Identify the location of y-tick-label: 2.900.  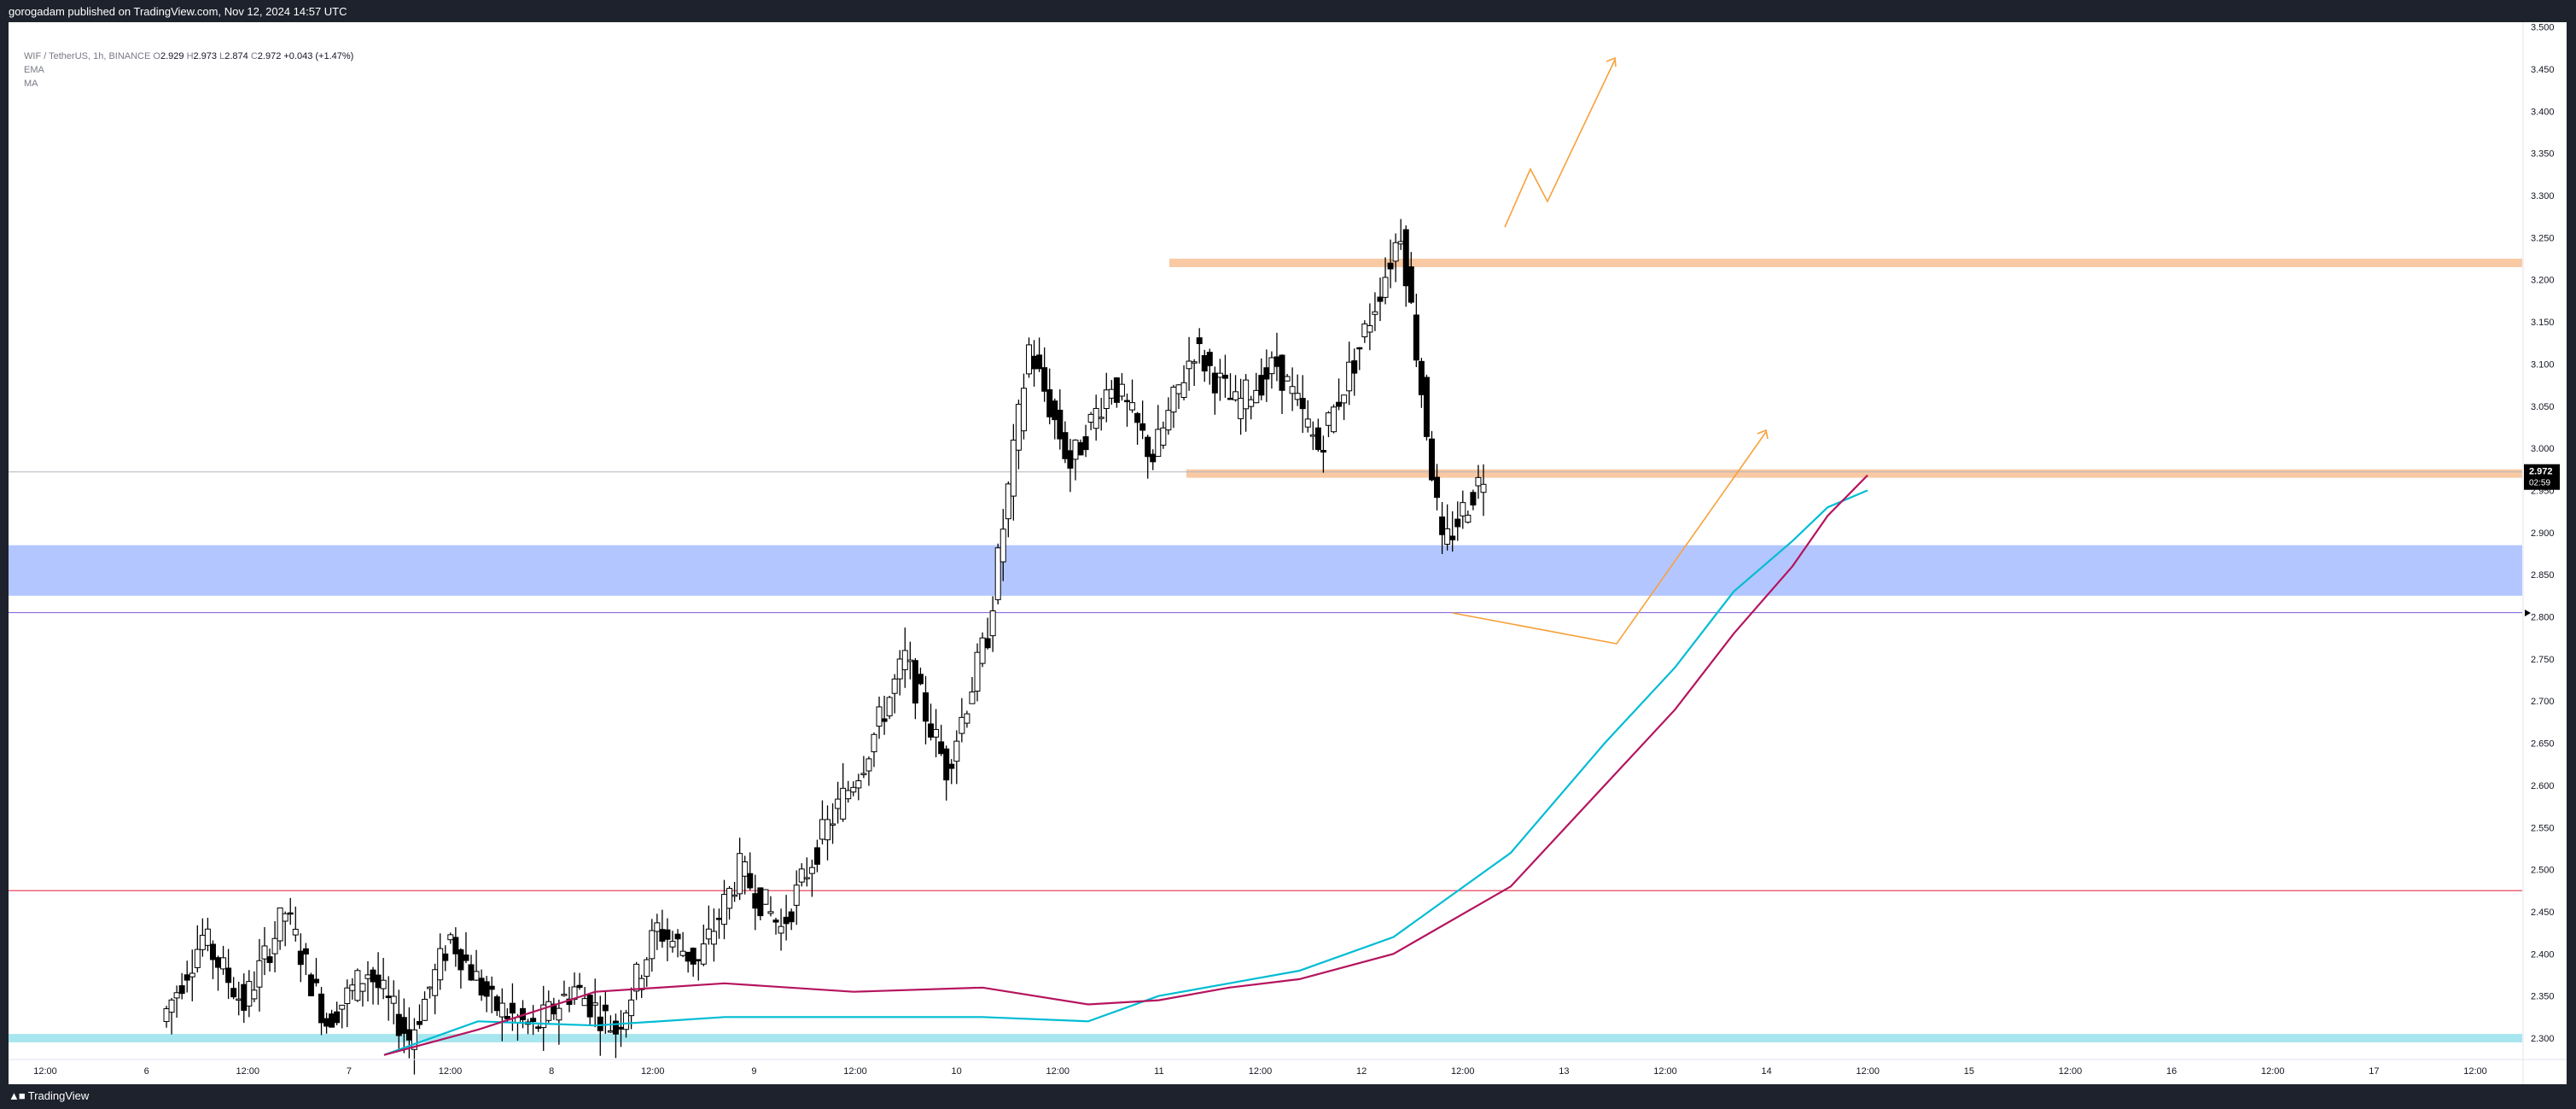
(2543, 533).